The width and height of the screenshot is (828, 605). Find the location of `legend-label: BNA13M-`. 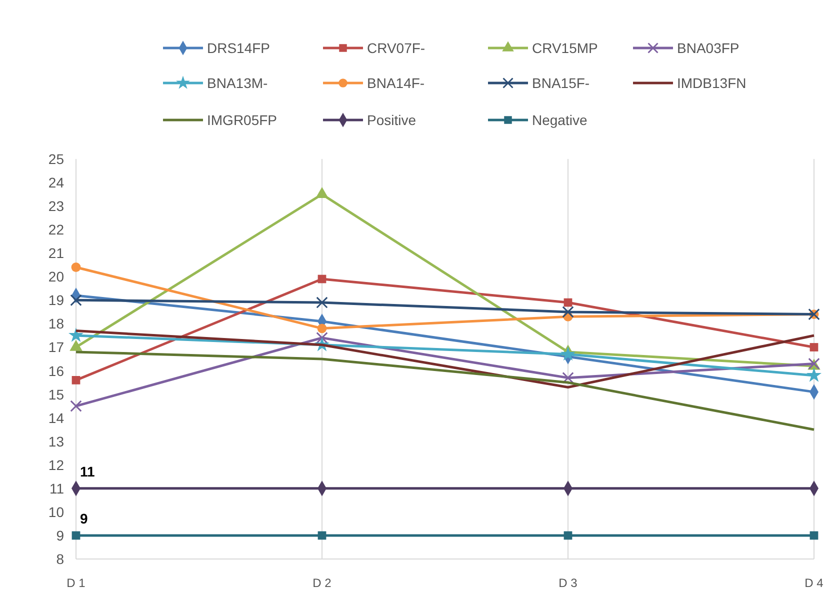

legend-label: BNA13M- is located at coordinates (237, 83).